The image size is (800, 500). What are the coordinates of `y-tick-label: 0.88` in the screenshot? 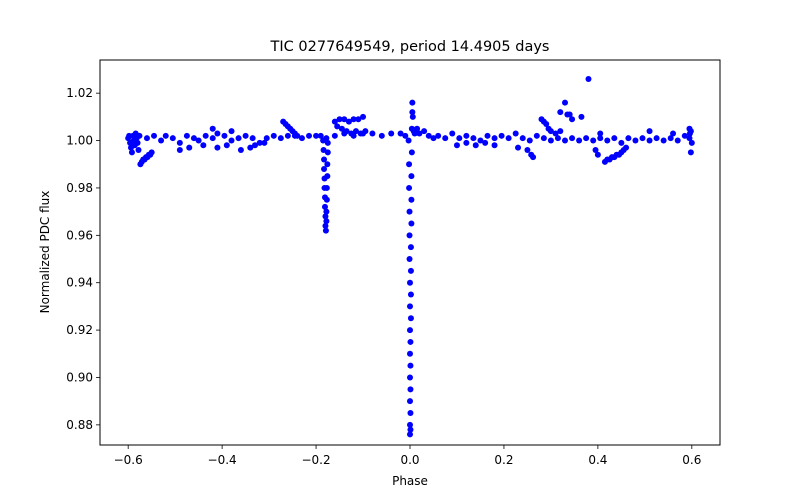 It's located at (79, 425).